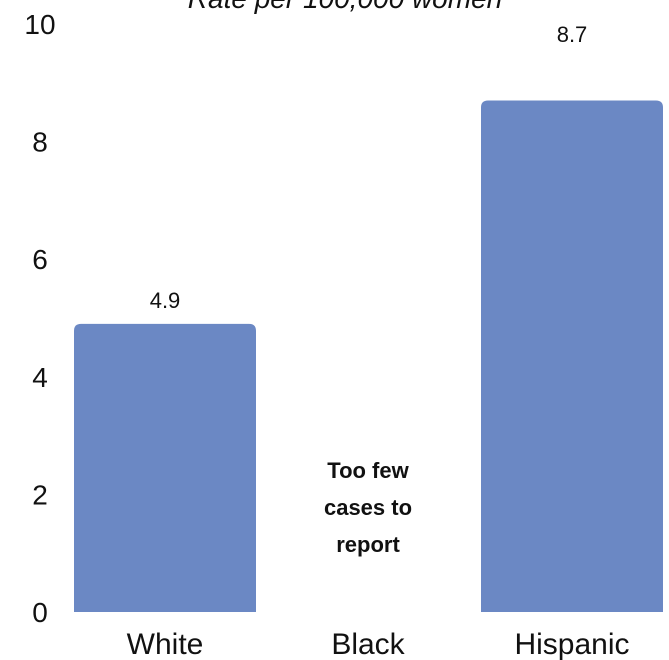 The height and width of the screenshot is (660, 669). I want to click on chart-title: Rate per 100,000 women, so click(345, 7).